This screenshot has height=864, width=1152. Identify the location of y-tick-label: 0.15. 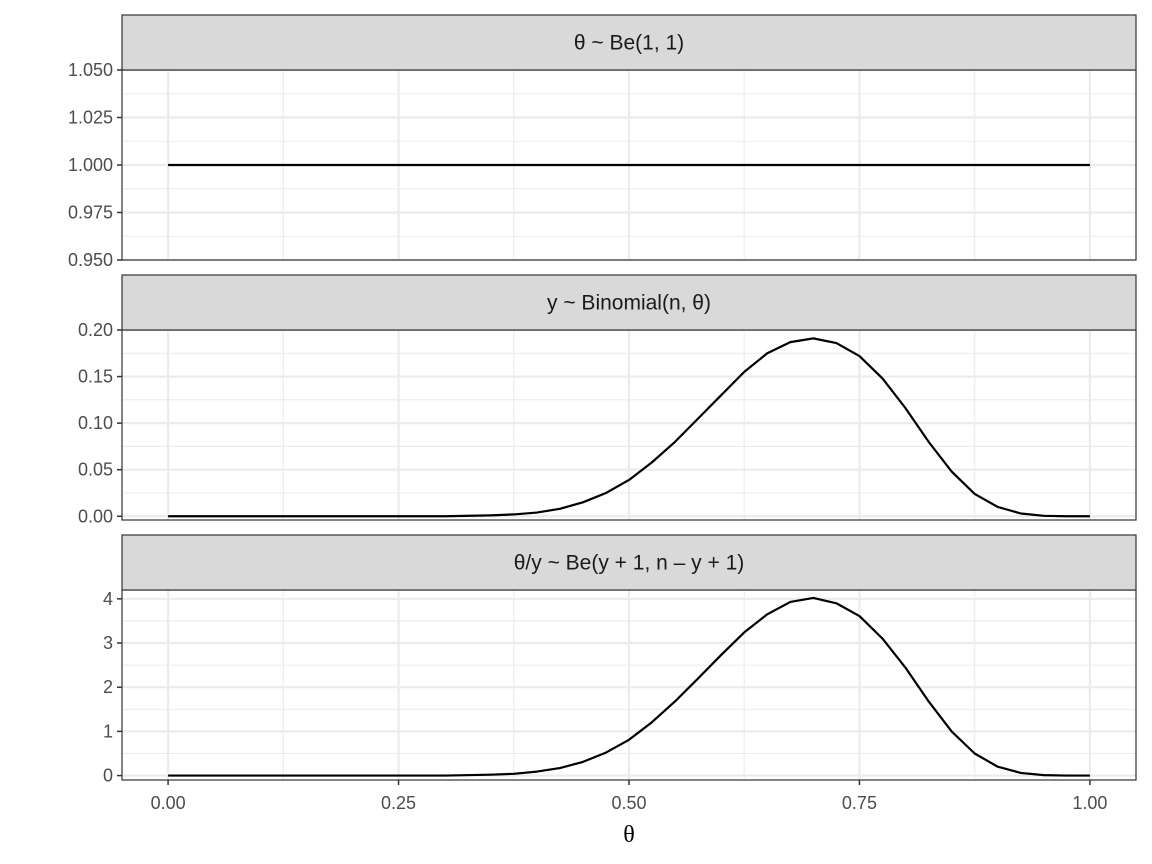
(95, 377).